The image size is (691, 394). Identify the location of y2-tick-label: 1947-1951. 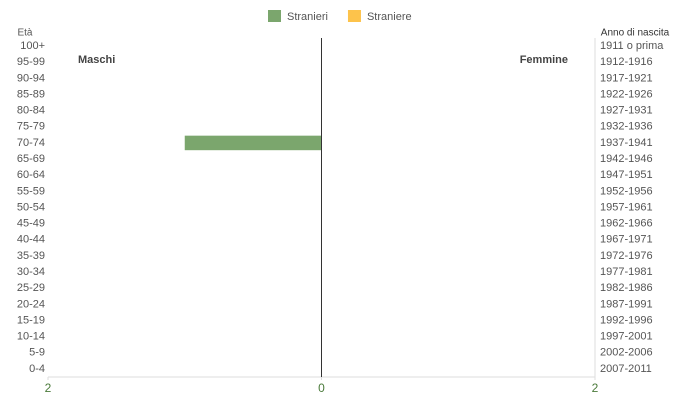
(626, 175).